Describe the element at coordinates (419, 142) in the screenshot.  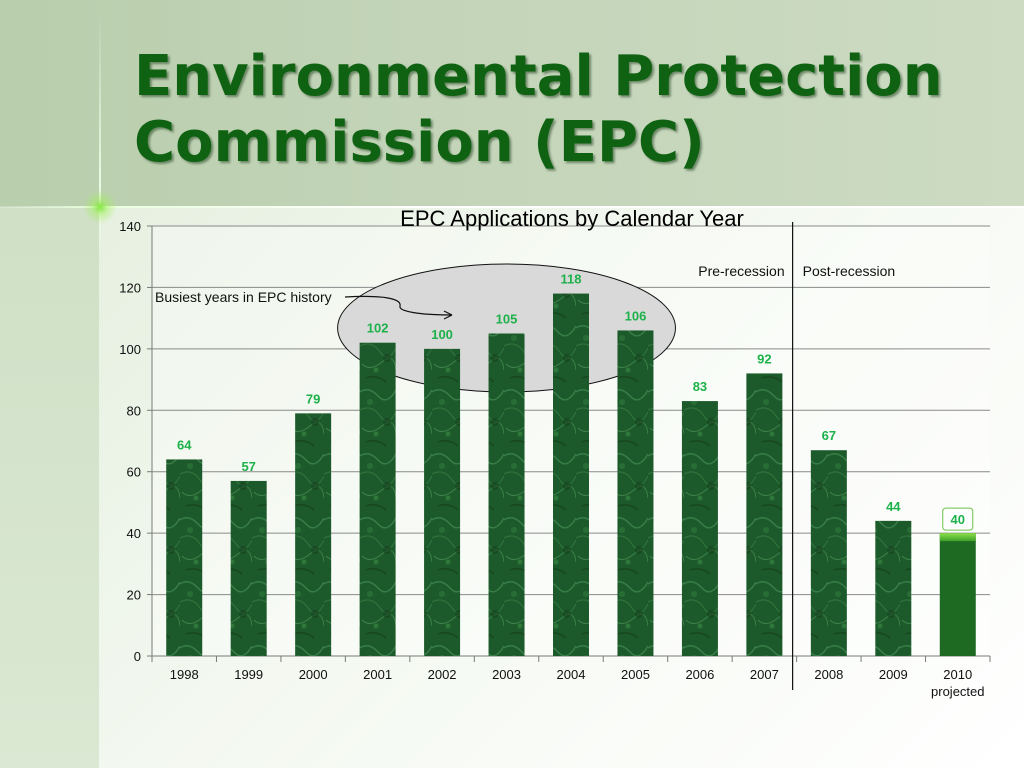
I see `slide-title-line-2: Commission (EPC)` at that location.